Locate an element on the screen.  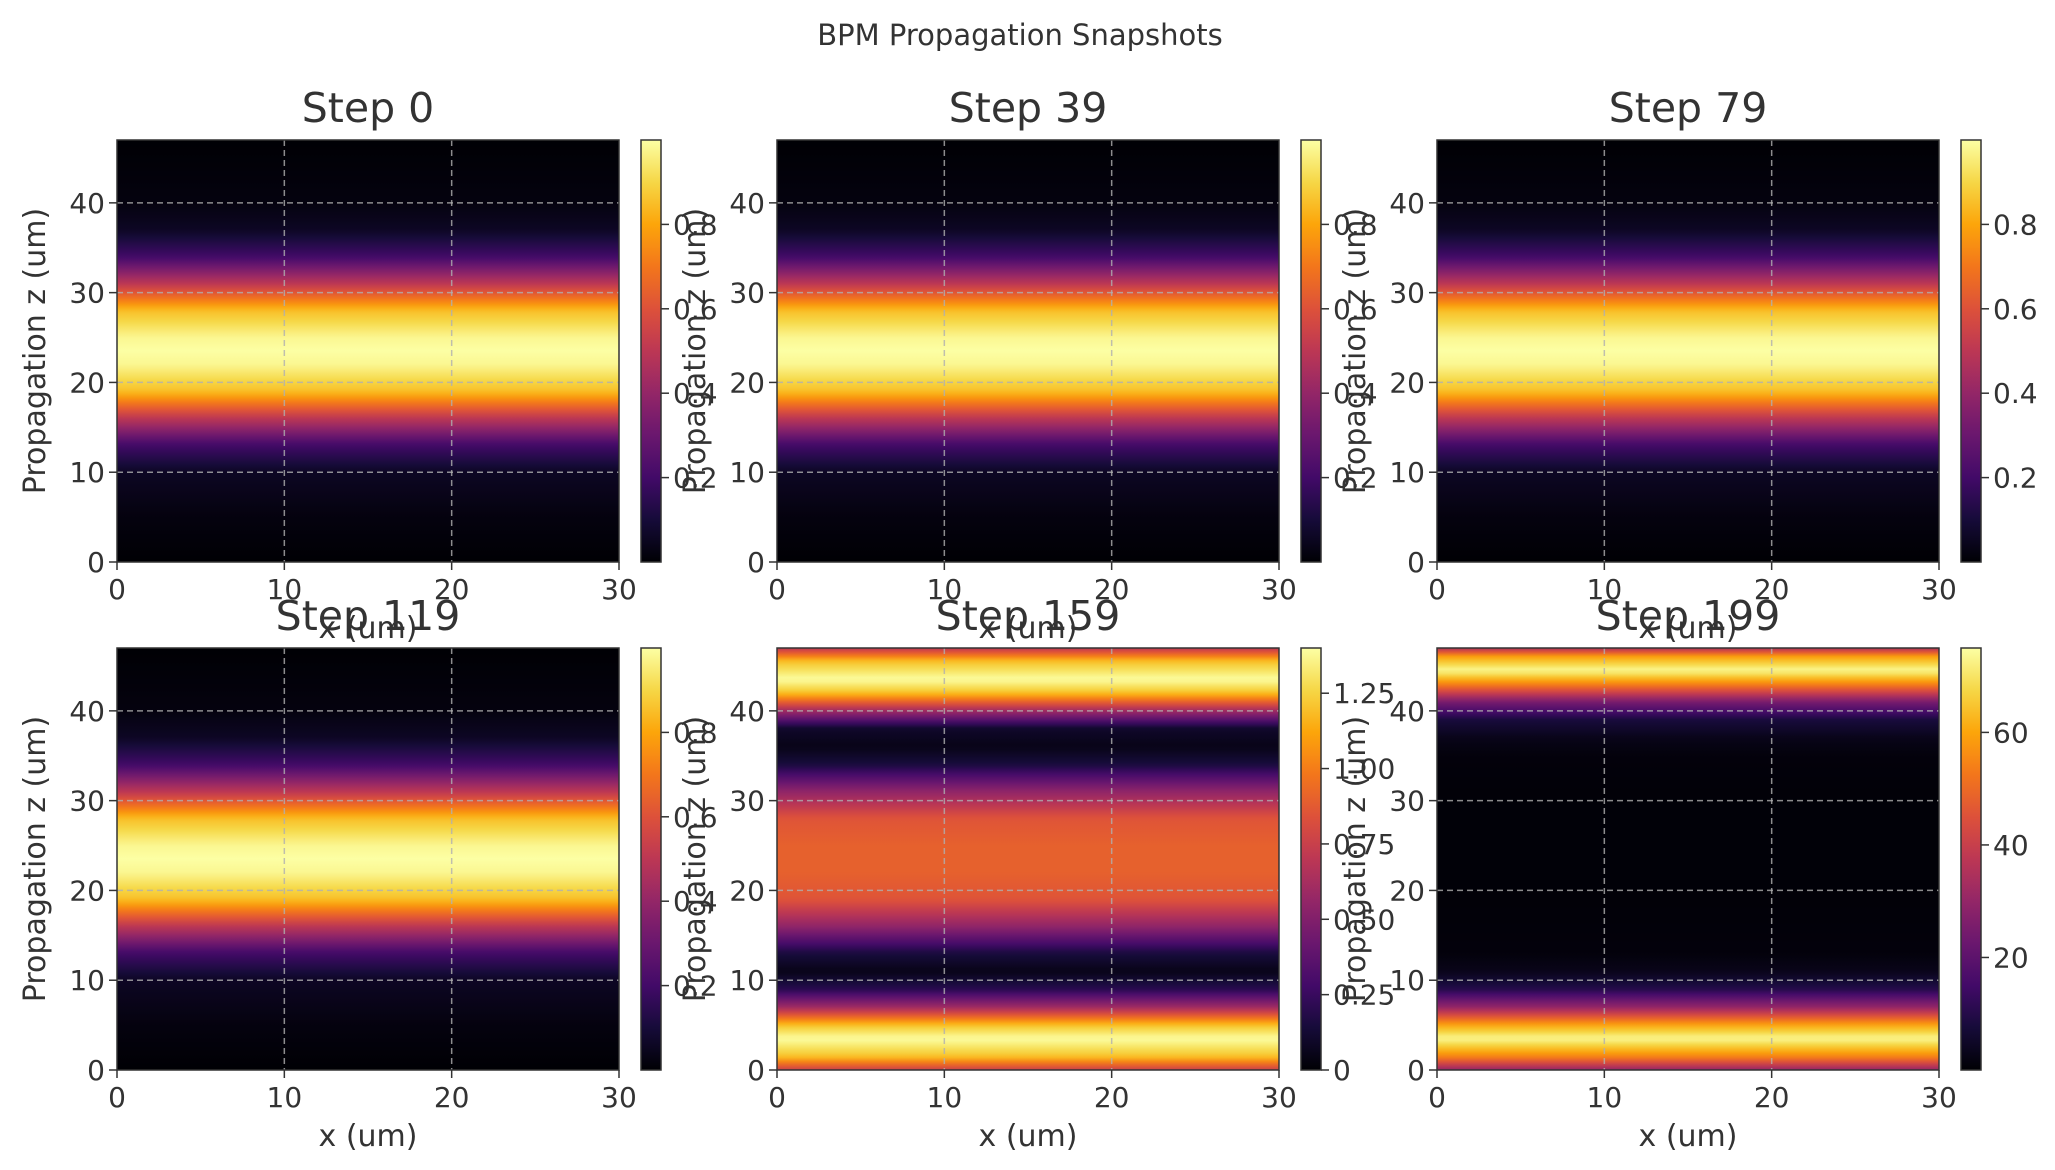
panel-title: Step 39 is located at coordinates (1028, 108).